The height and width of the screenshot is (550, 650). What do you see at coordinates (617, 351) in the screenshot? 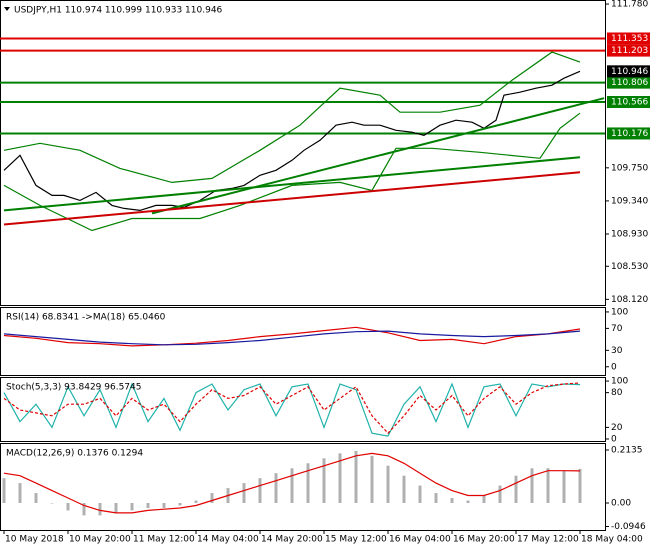
I see `y-tick-label: 30` at bounding box center [617, 351].